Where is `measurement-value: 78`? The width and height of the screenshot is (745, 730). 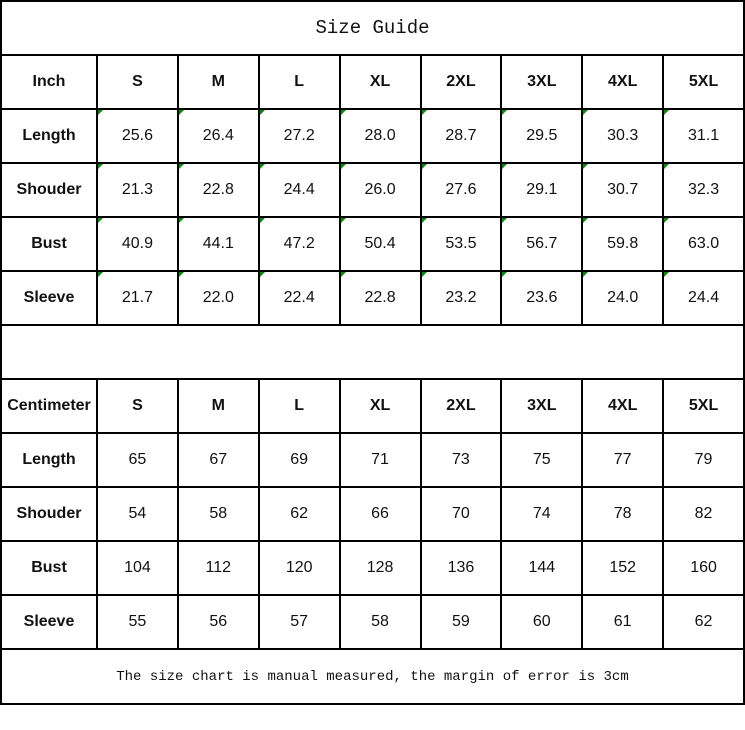 measurement-value: 78 is located at coordinates (623, 514).